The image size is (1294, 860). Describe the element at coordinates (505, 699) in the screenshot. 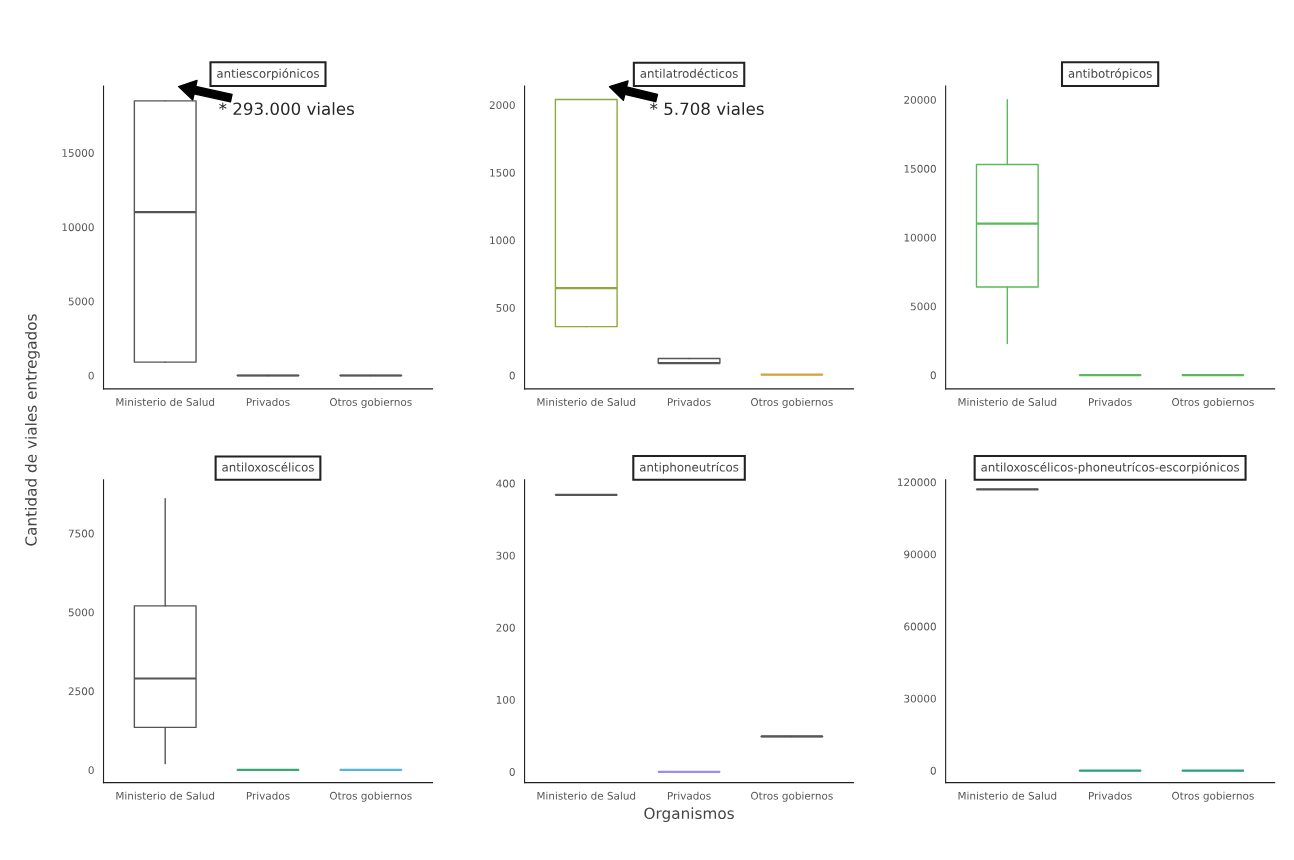

I see `y-tick-label: 100` at that location.